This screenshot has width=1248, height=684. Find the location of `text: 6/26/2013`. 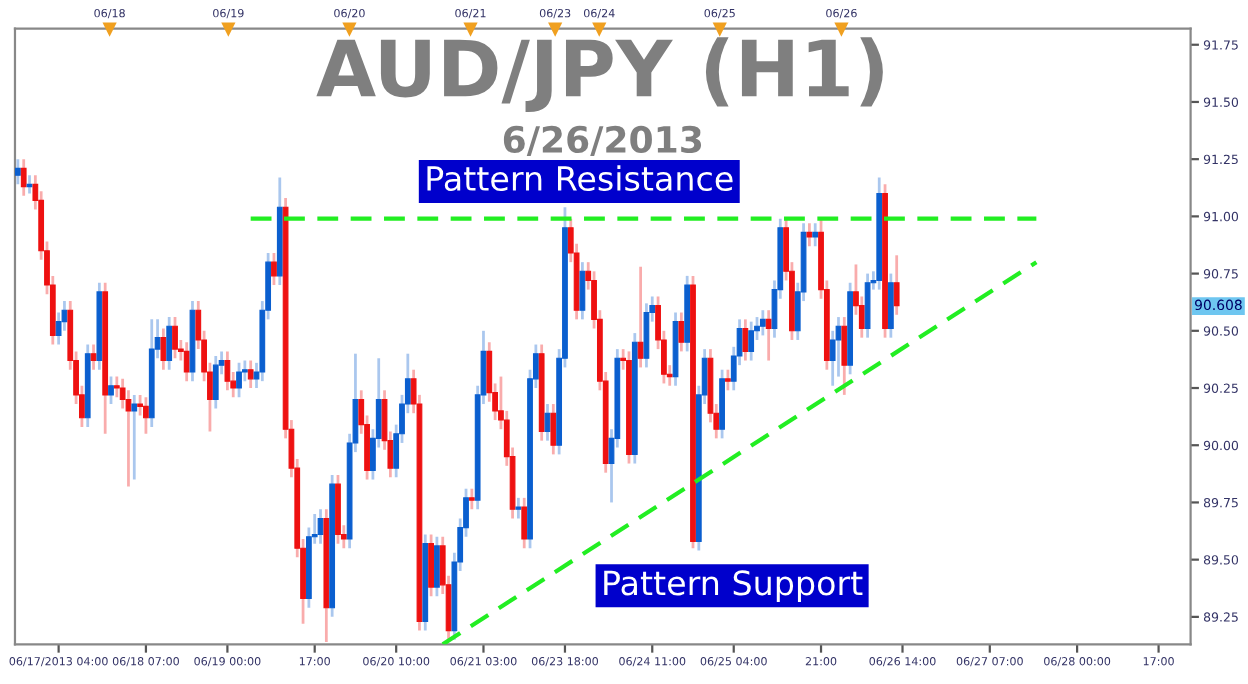

text: 6/26/2013 is located at coordinates (602, 140).